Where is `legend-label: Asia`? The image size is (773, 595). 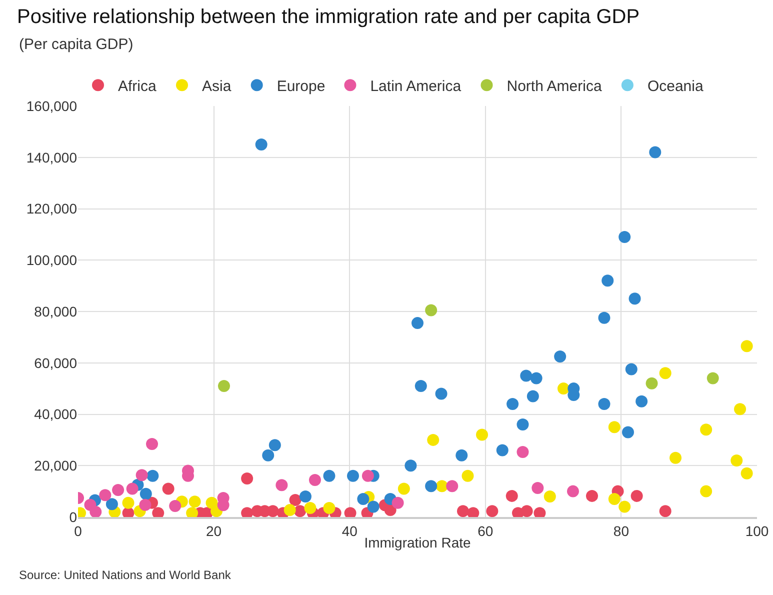
legend-label: Asia is located at coordinates (217, 86).